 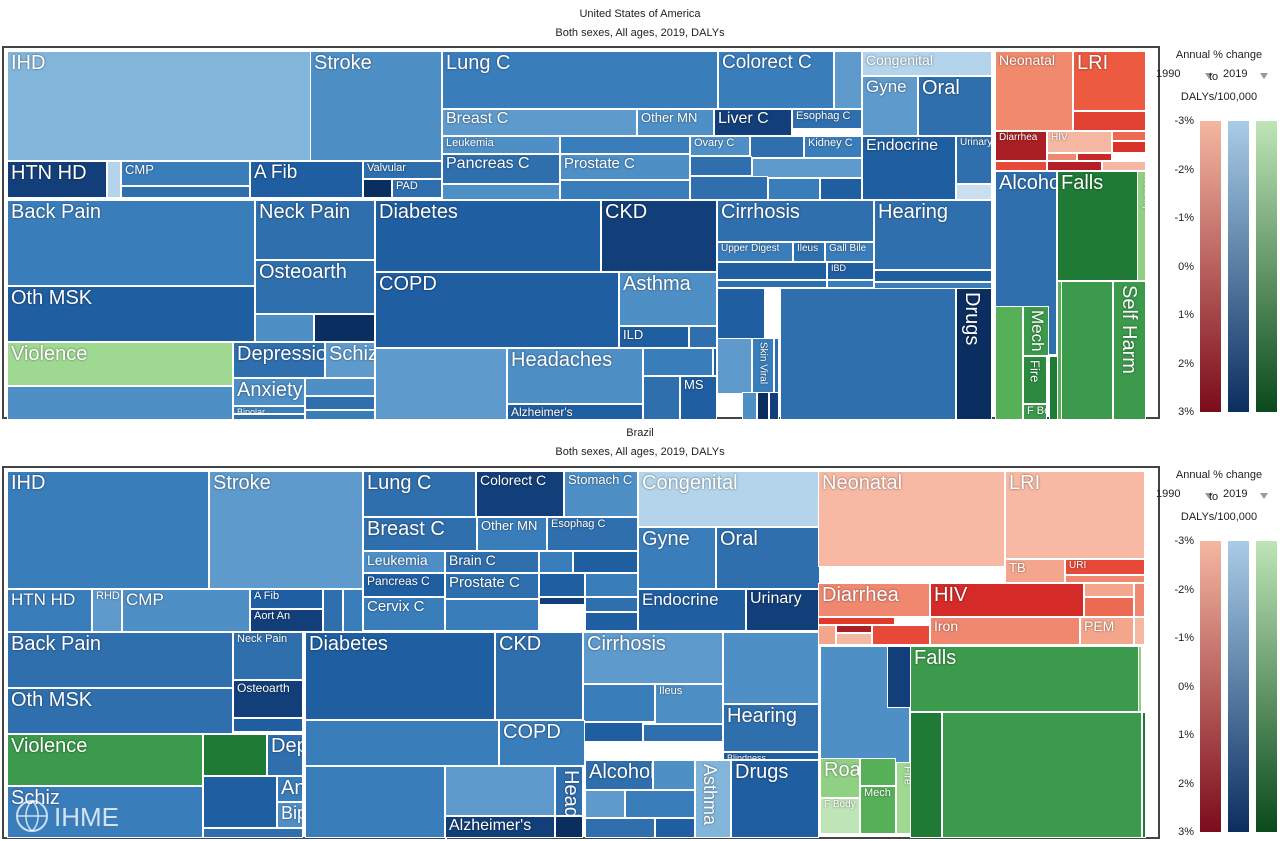 What do you see at coordinates (850, 271) in the screenshot?
I see `treemap-cell-ibd: IBD` at bounding box center [850, 271].